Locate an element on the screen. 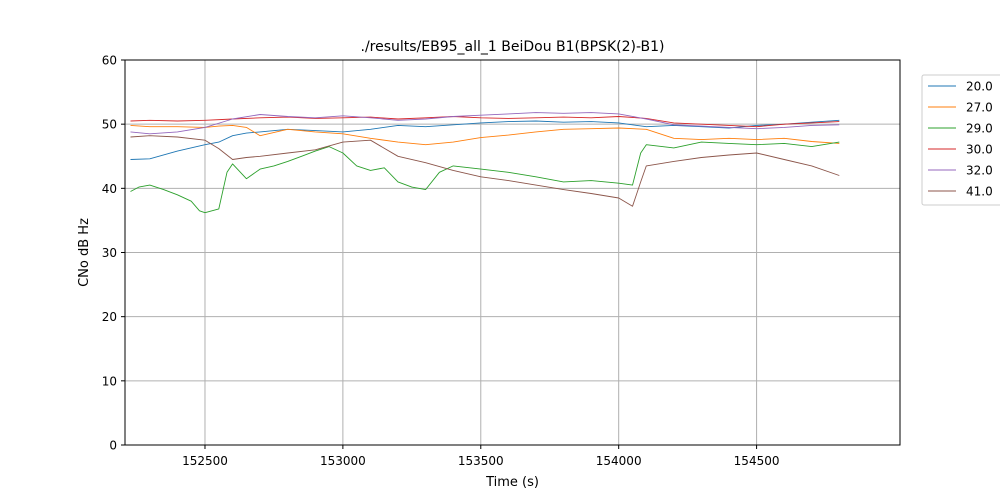 This screenshot has height=504, width=1000. y-tick-label: 10 is located at coordinates (109, 381).